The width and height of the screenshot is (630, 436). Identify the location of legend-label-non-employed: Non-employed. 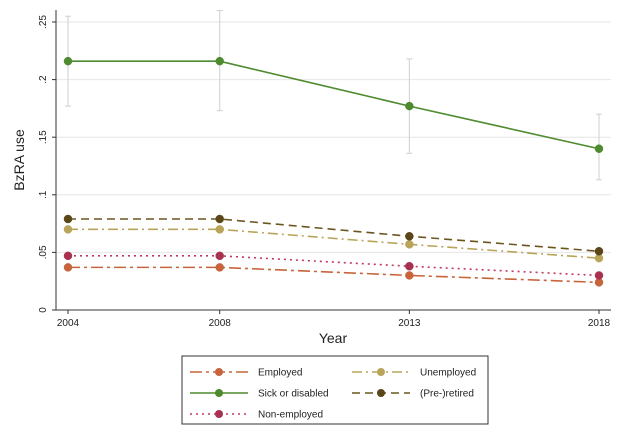
(290, 415).